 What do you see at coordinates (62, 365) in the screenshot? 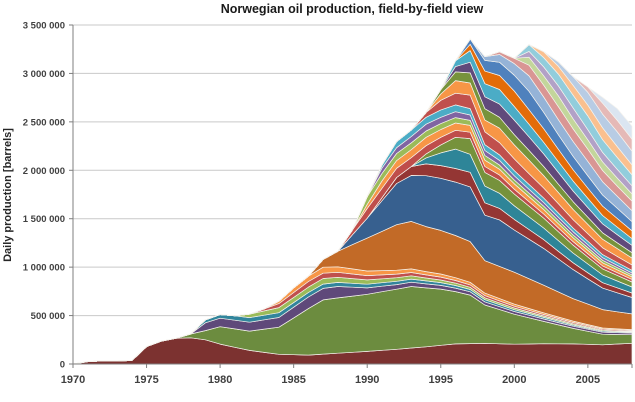
I see `y-tick-label: 0` at bounding box center [62, 365].